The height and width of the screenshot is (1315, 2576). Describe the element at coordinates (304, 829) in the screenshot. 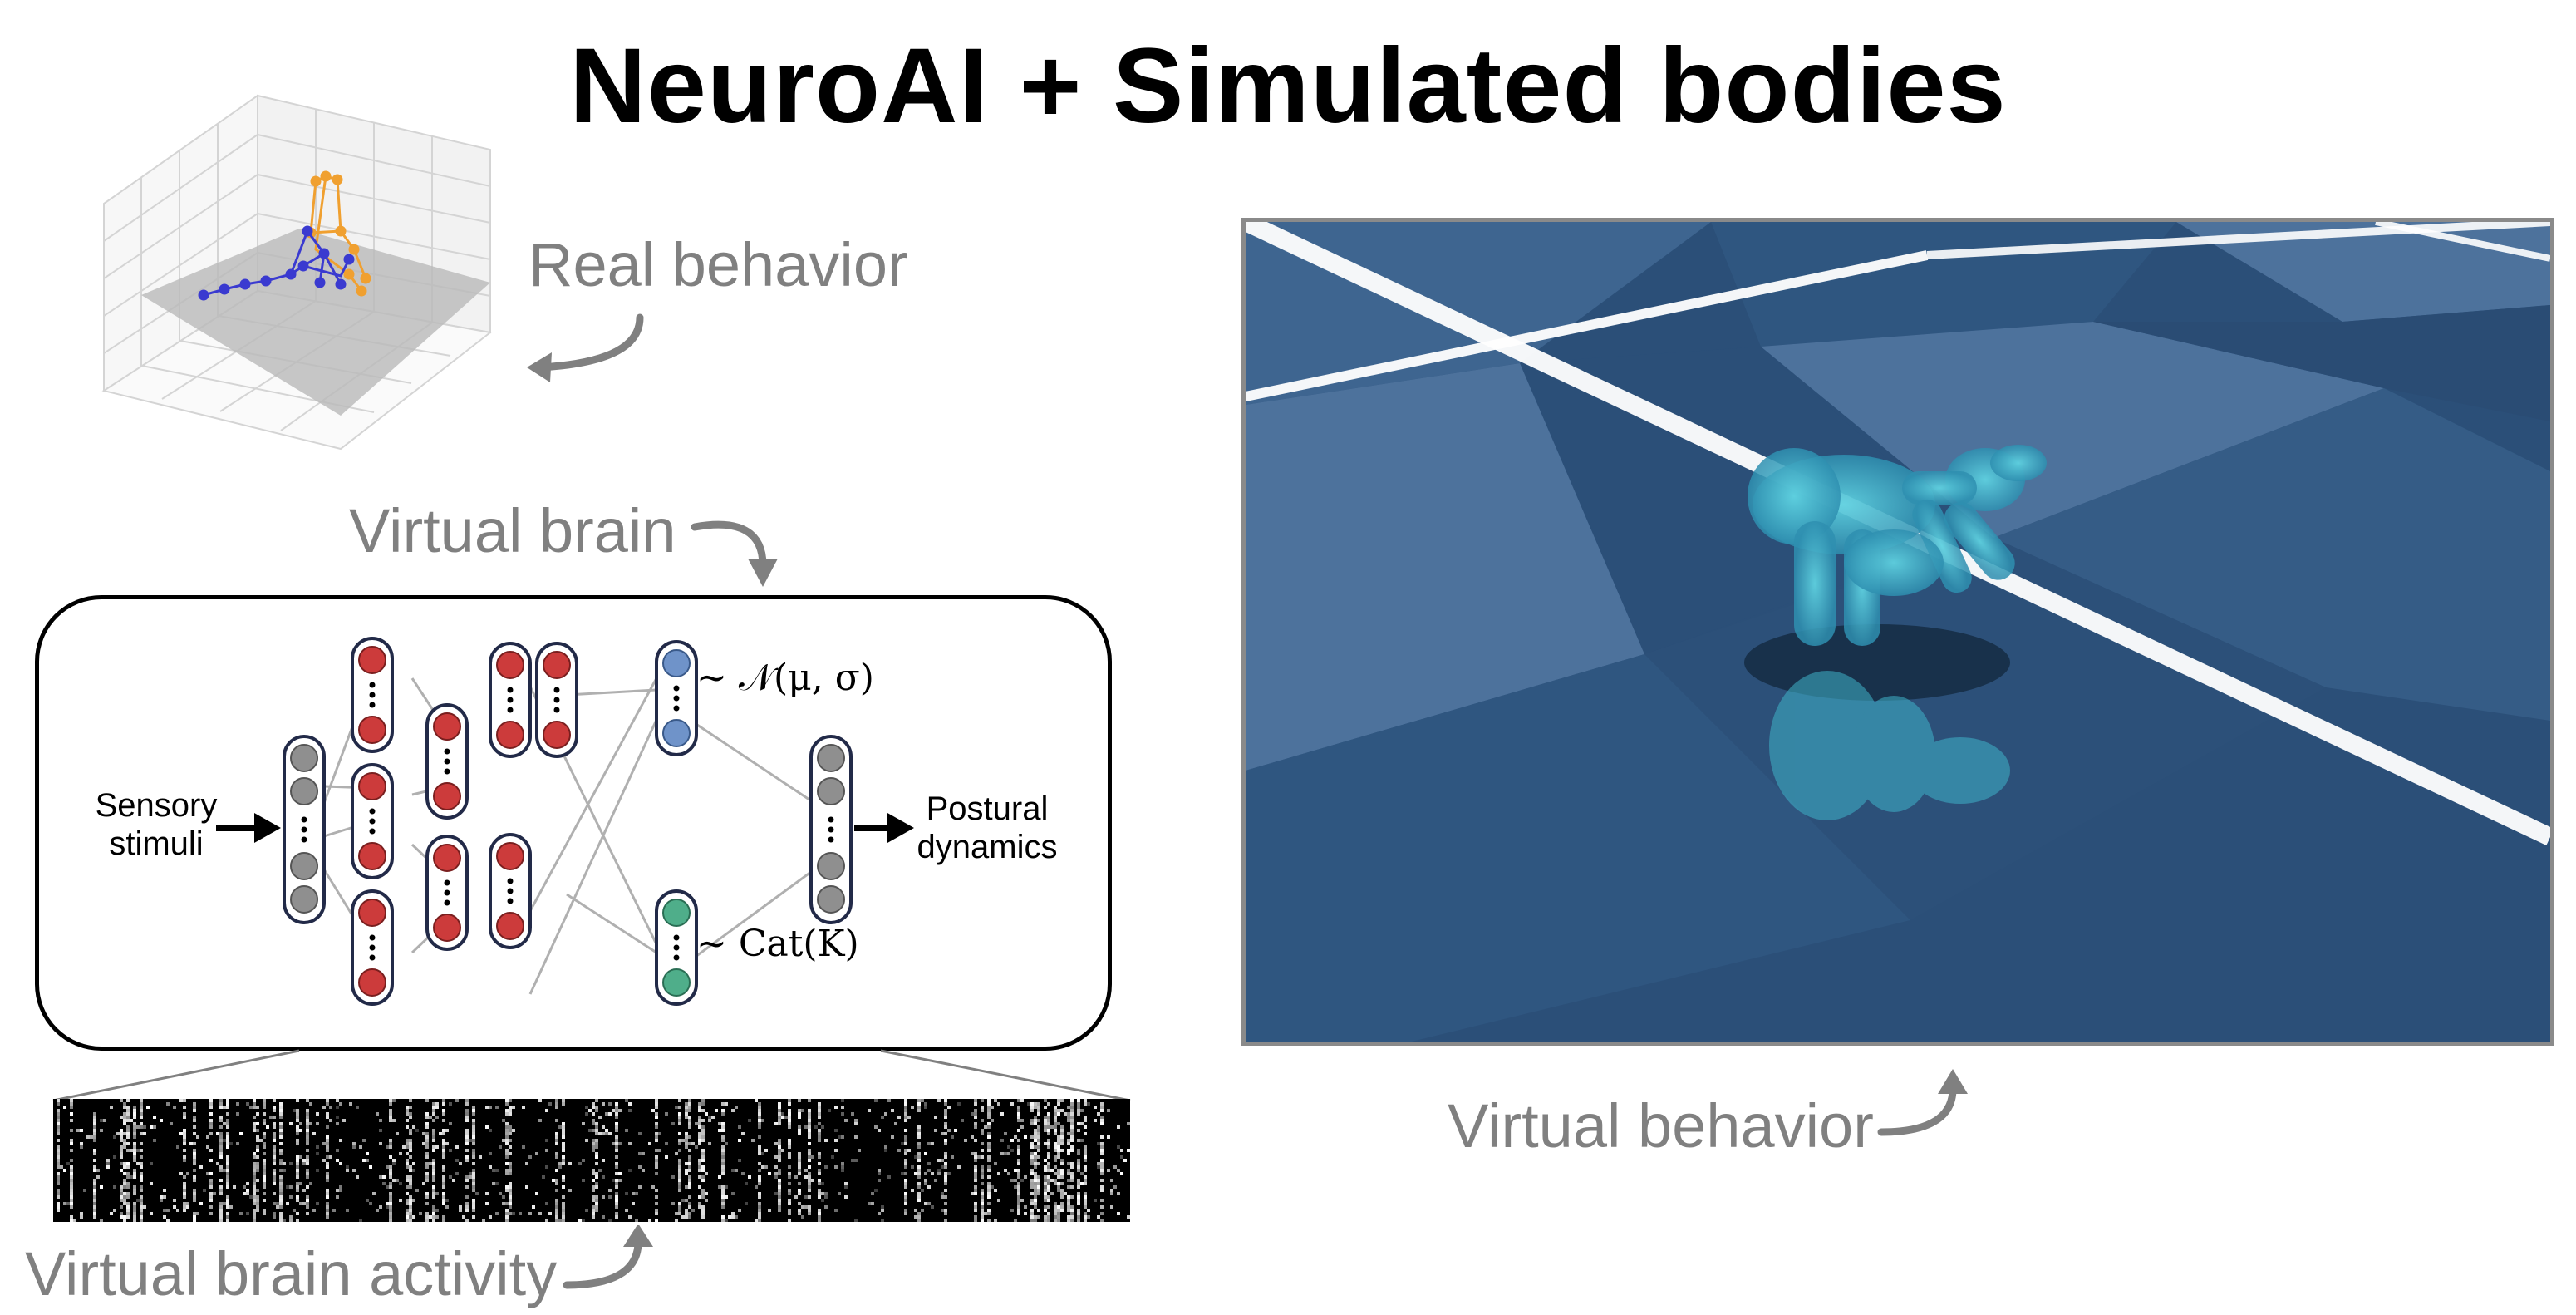

I see `input-layer` at that location.